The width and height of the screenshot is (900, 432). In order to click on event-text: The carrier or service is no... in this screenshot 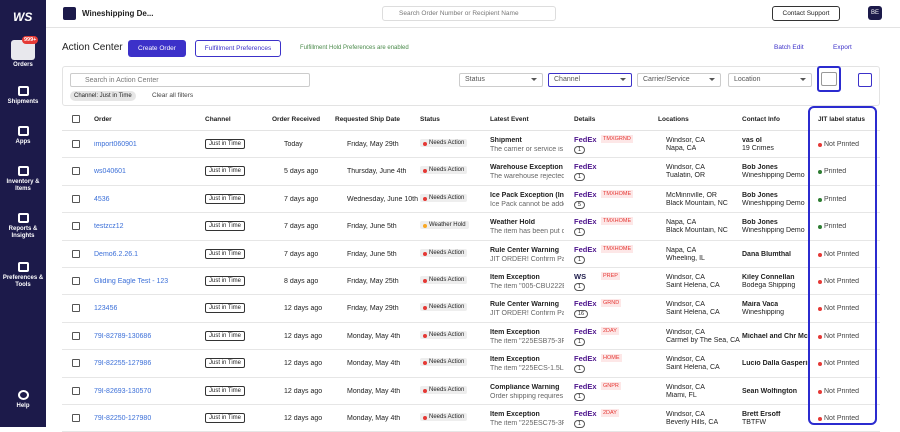, I will do `click(527, 149)`.